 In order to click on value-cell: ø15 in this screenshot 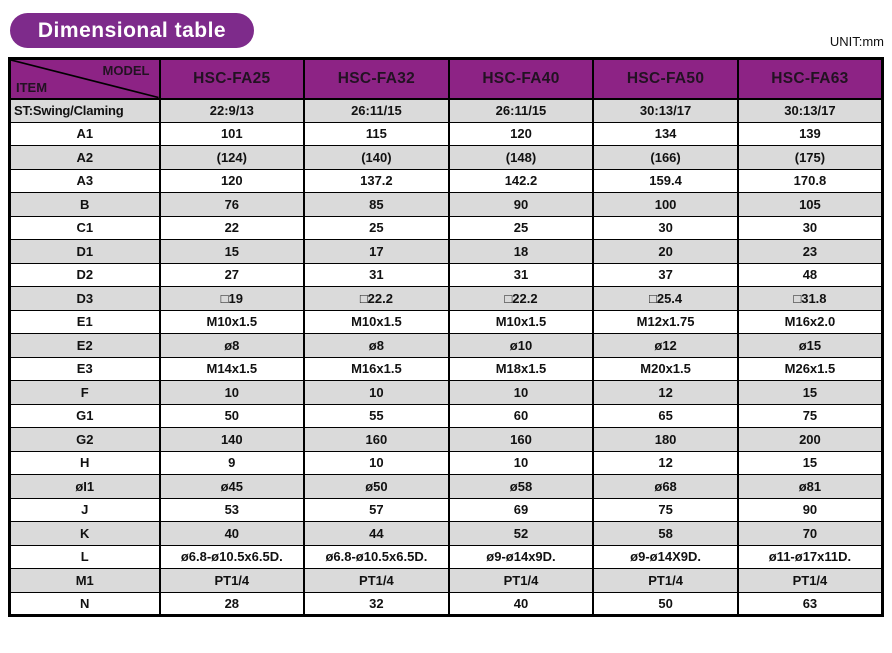, I will do `click(810, 345)`.